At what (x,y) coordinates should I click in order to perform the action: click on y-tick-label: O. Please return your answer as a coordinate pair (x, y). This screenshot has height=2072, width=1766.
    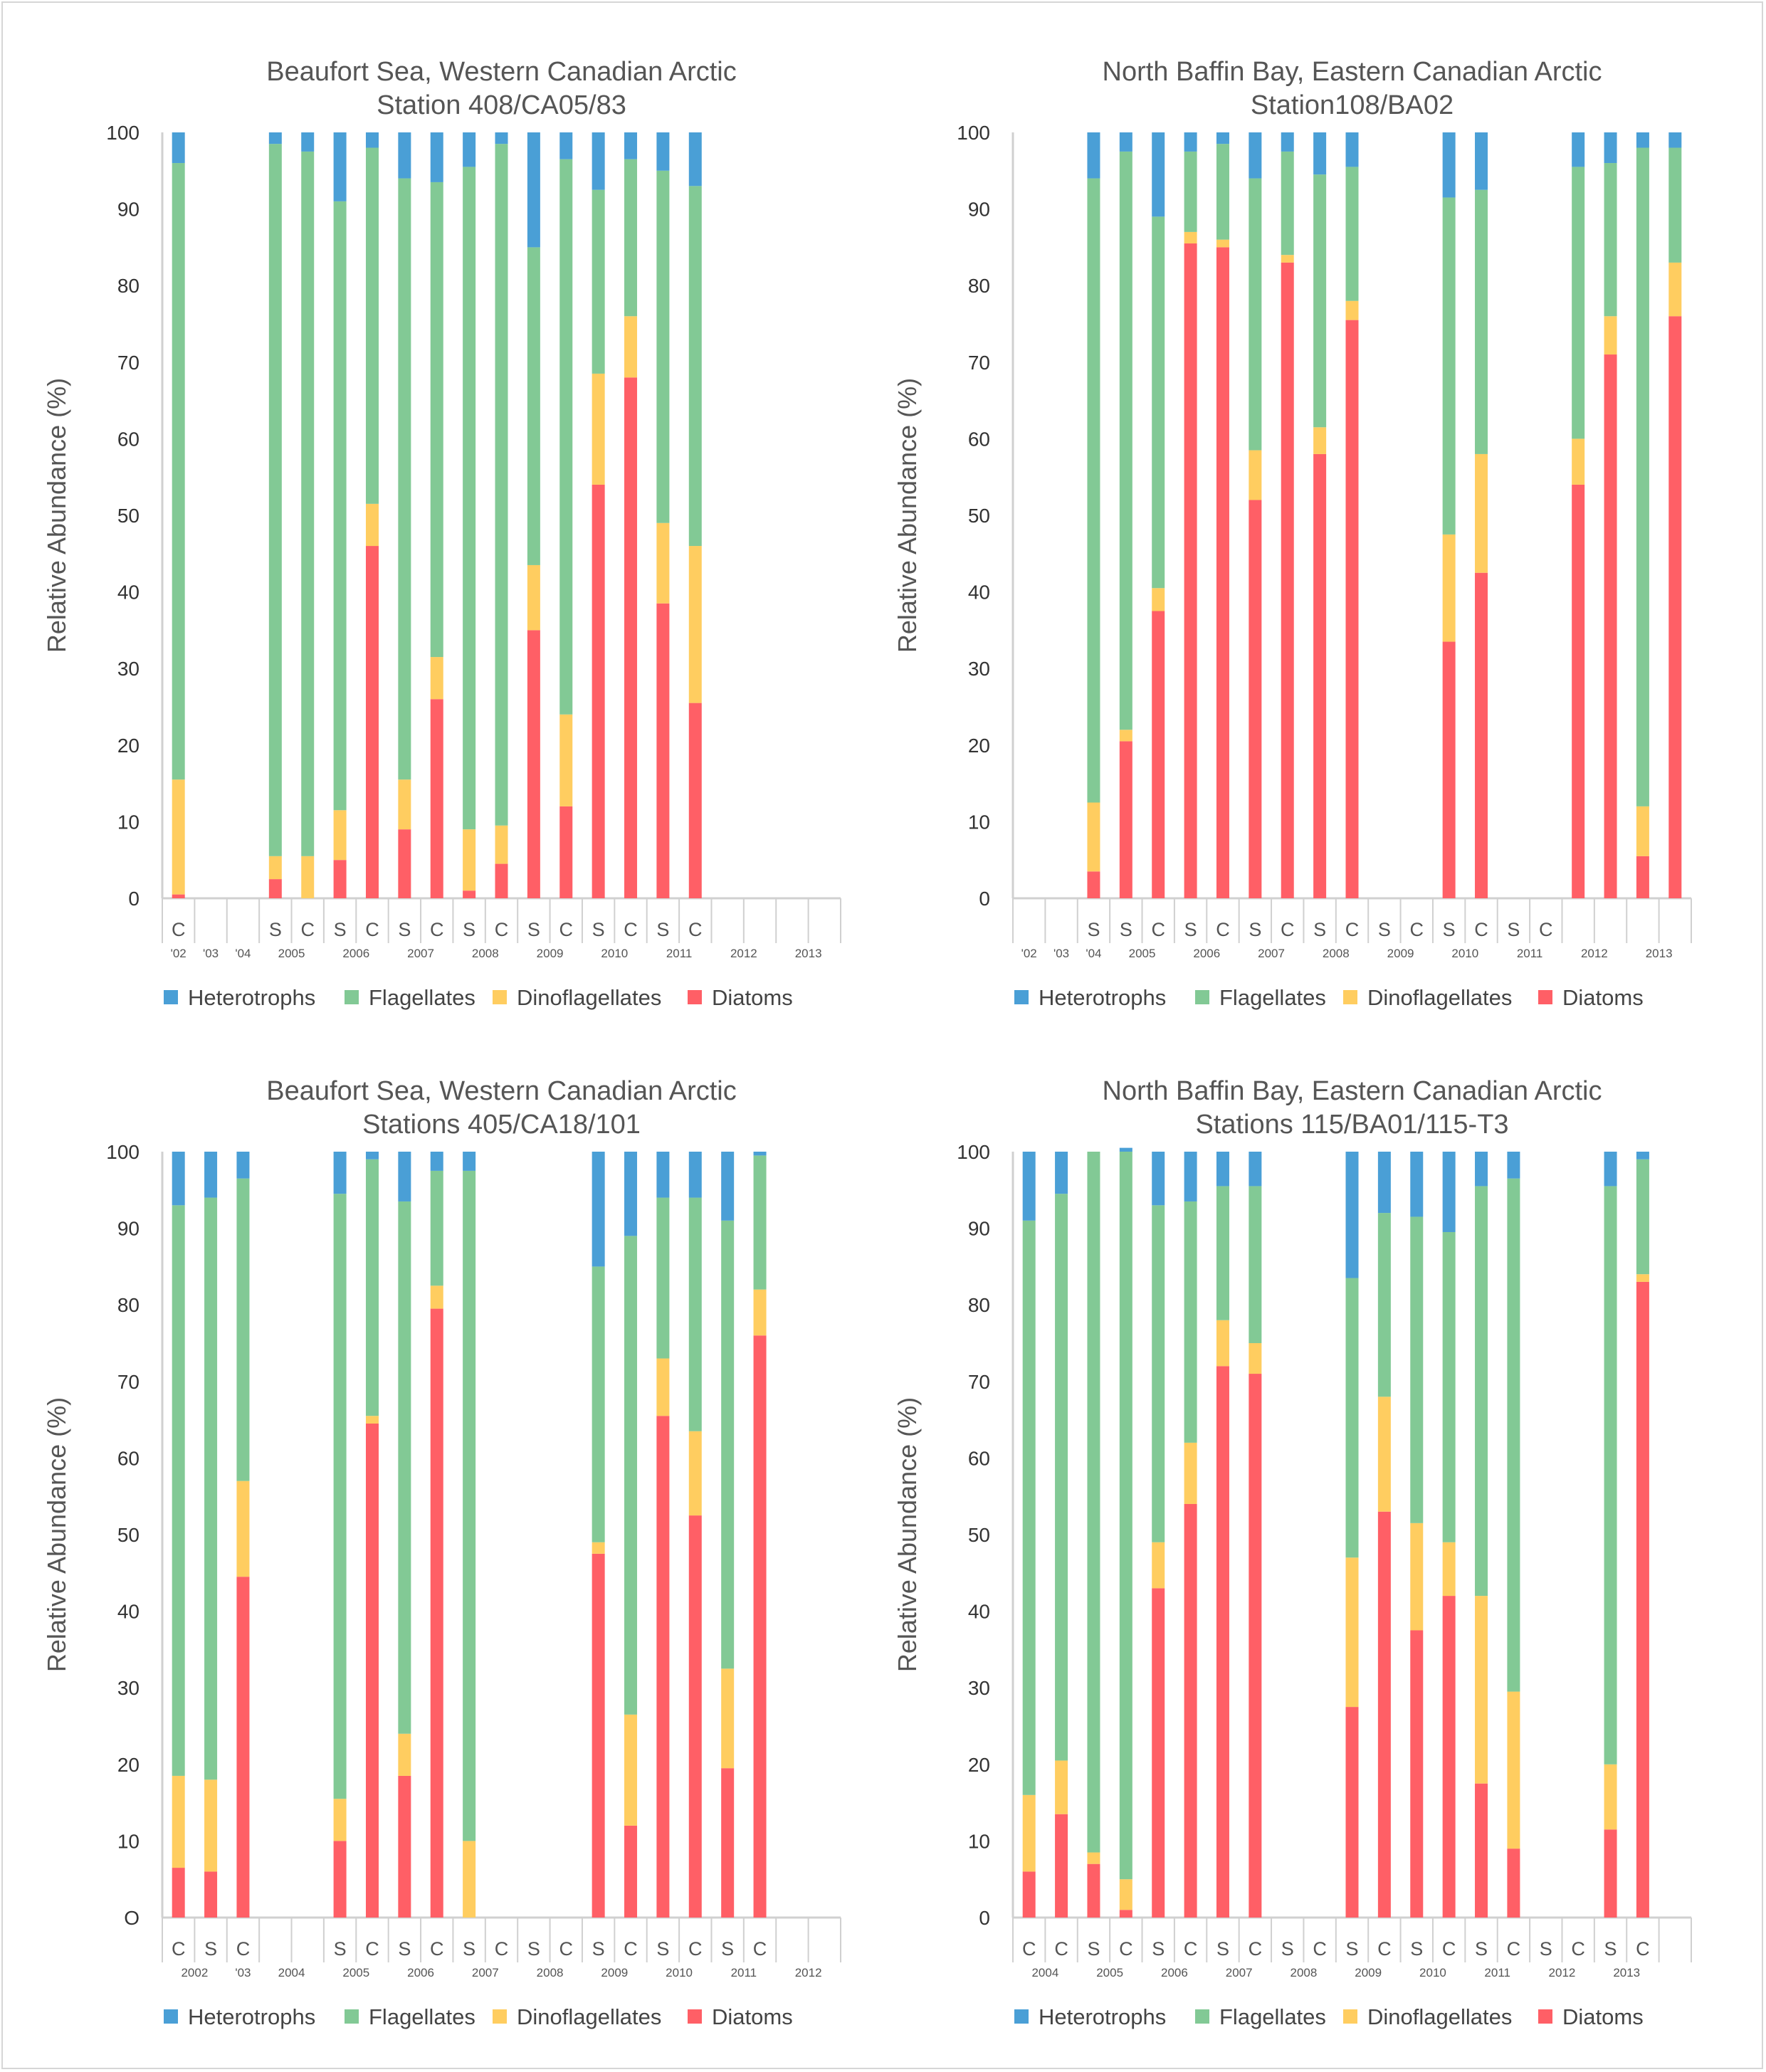
    Looking at the image, I should click on (132, 1918).